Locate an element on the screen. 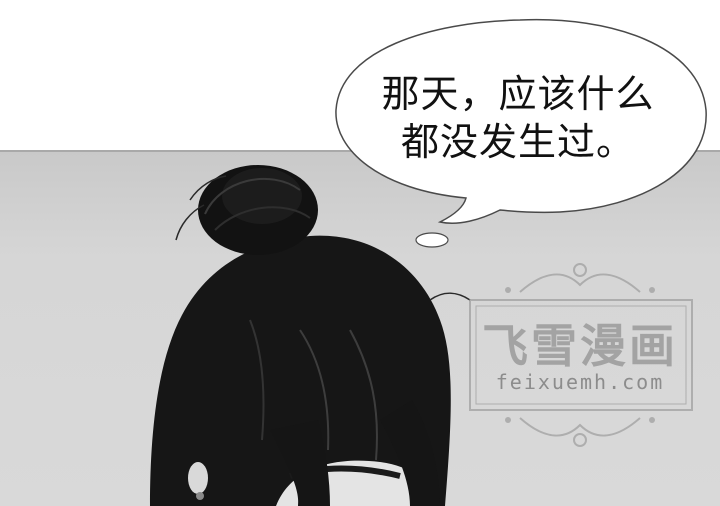 This screenshot has height=506, width=720. speech-line-1: 那天，应该什么 is located at coordinates (518, 94).